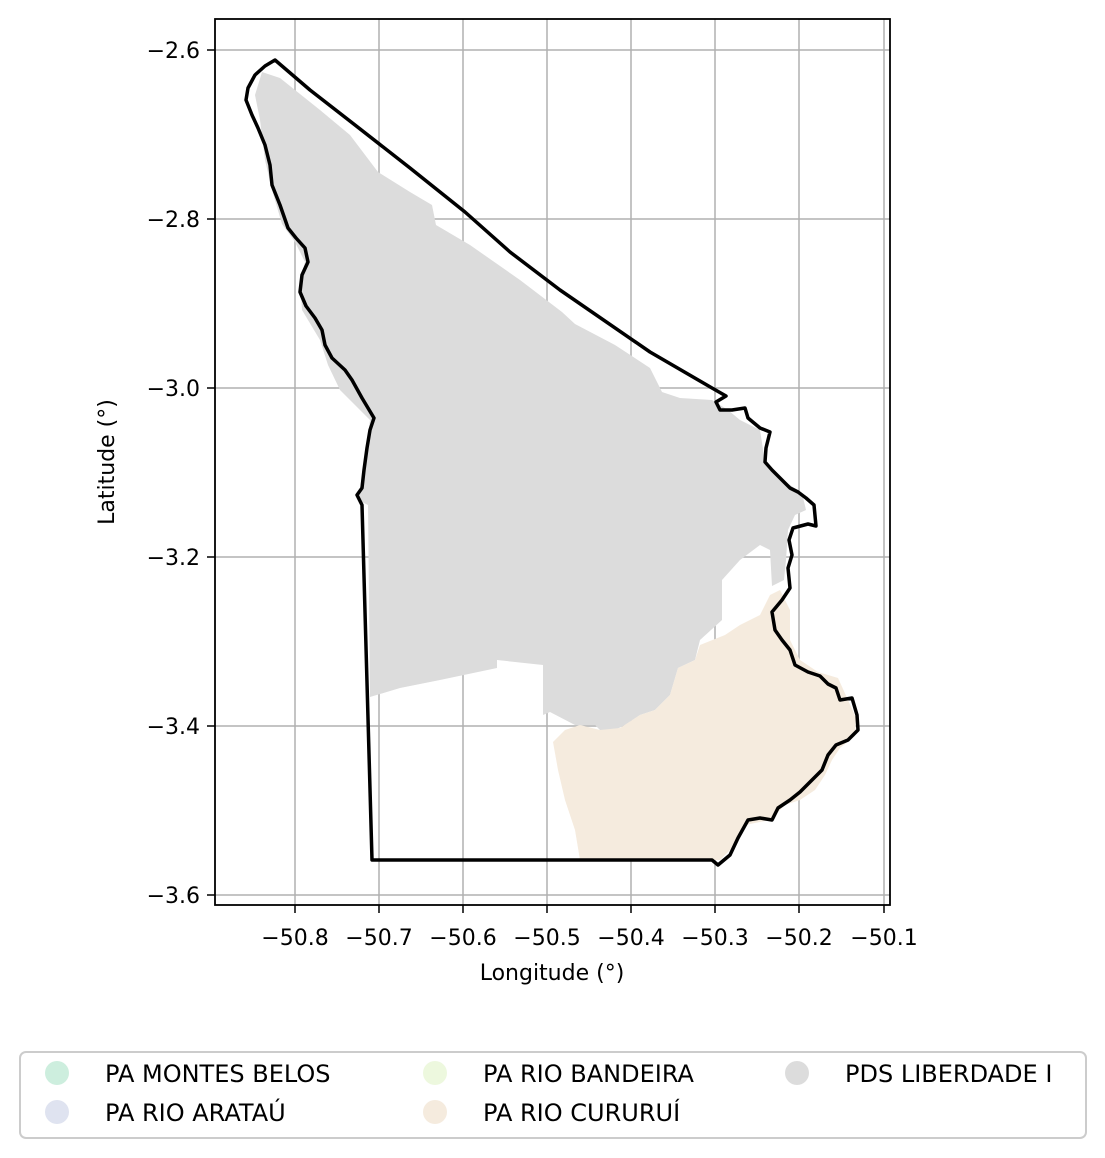  What do you see at coordinates (173, 220) in the screenshot?
I see `y-tick-label: −2.8` at bounding box center [173, 220].